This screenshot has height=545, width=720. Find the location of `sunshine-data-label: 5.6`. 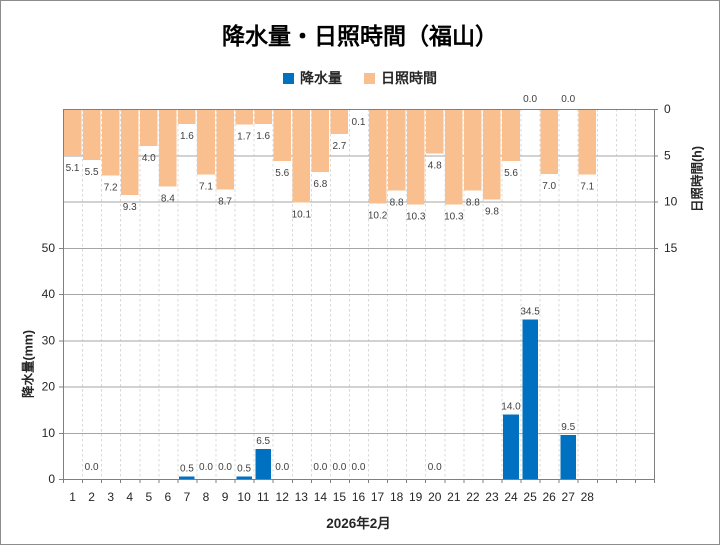

sunshine-data-label: 5.6 is located at coordinates (282, 173).